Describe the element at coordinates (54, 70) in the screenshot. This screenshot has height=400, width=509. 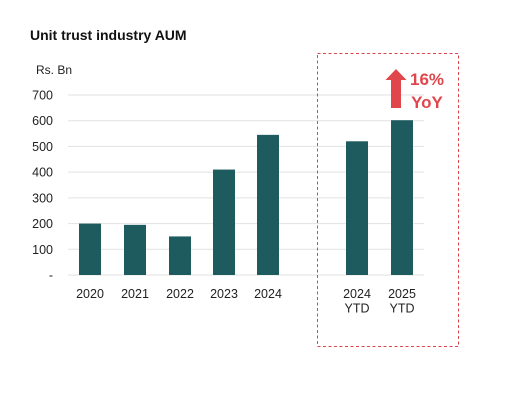
I see `y-unit-label: Rs. Bn` at that location.